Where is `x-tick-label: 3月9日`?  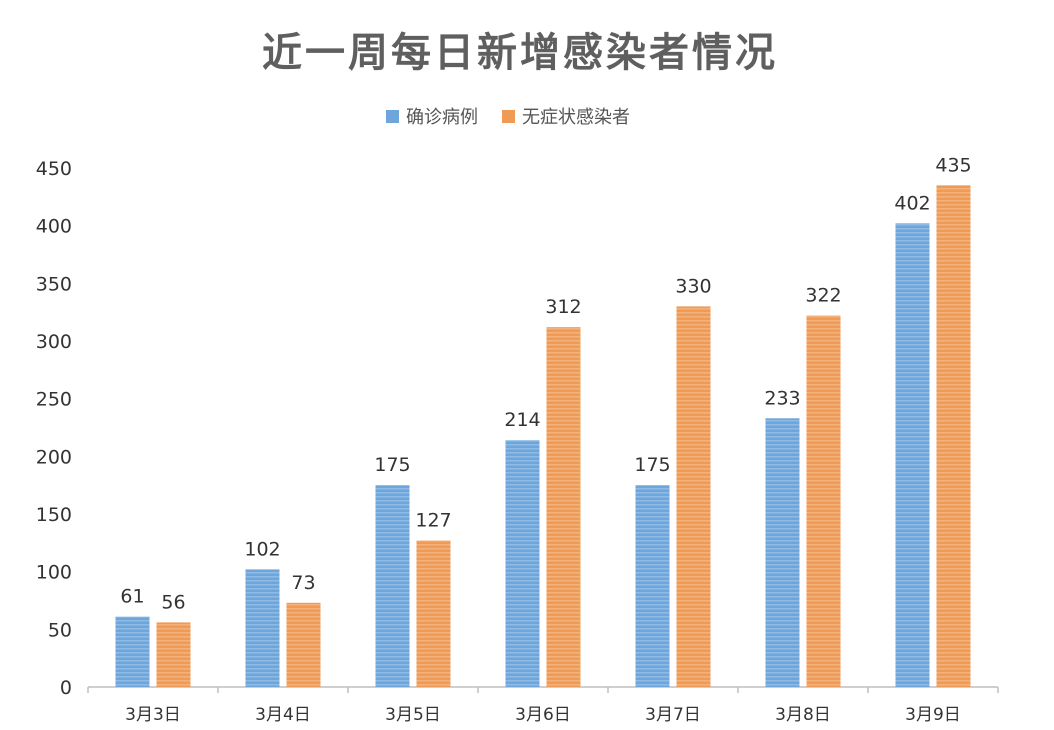
x-tick-label: 3月9日 is located at coordinates (933, 715).